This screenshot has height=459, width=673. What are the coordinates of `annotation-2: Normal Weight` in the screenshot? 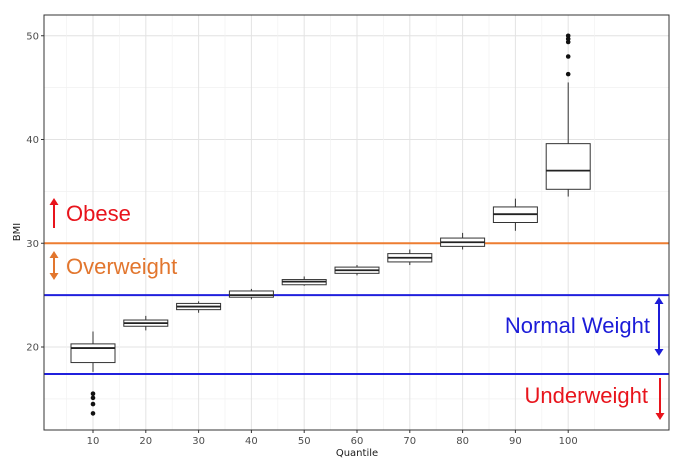 It's located at (584, 326).